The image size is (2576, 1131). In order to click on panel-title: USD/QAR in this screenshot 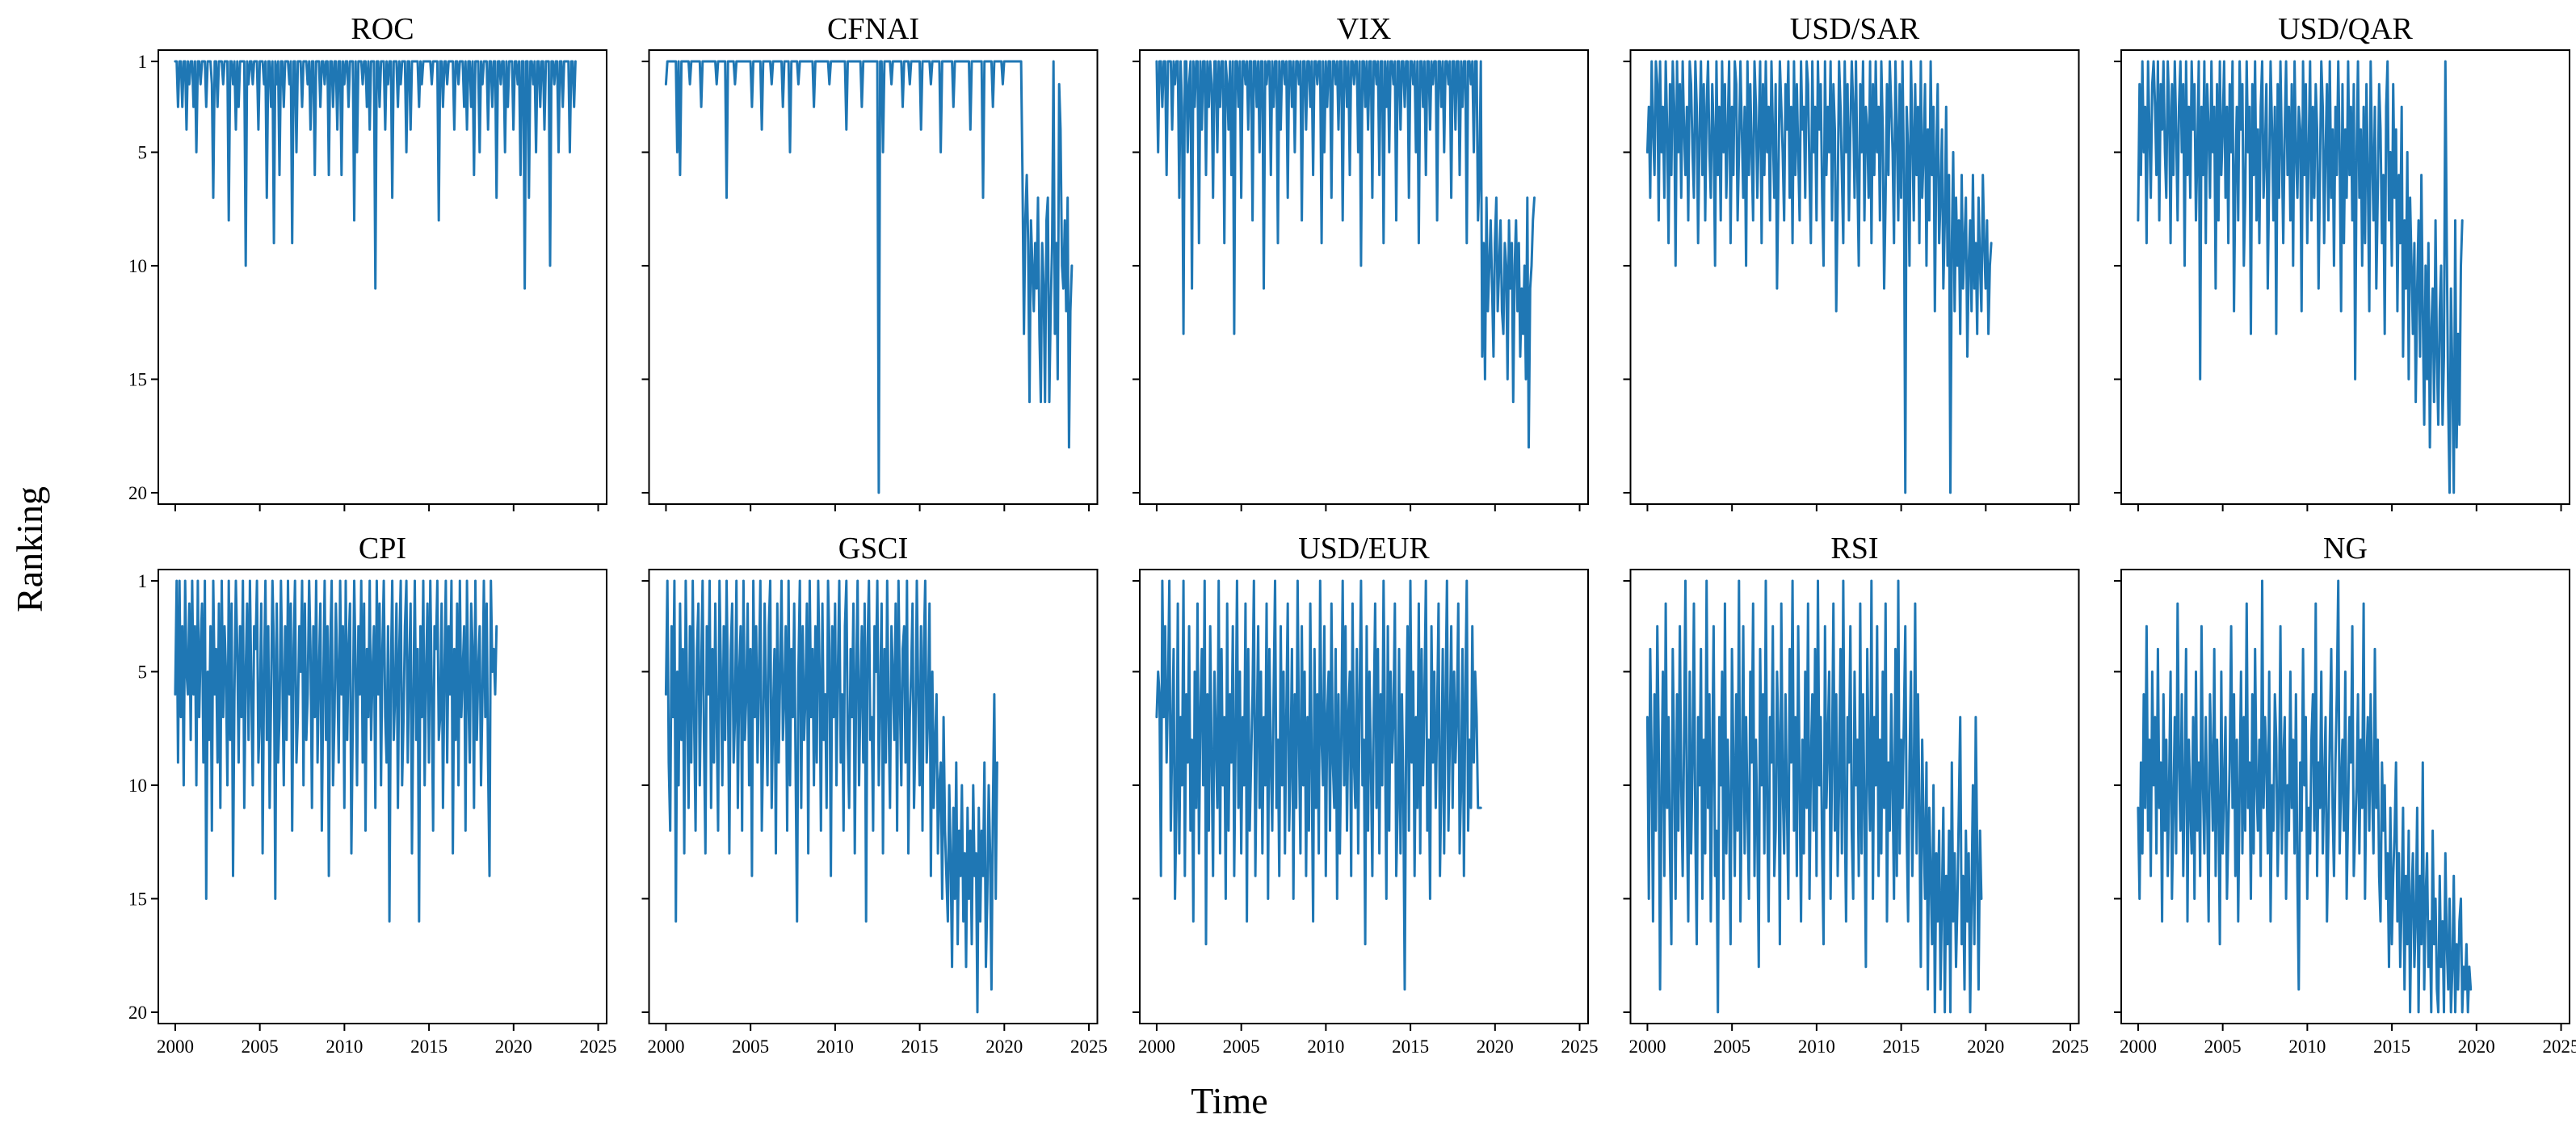, I will do `click(2346, 29)`.